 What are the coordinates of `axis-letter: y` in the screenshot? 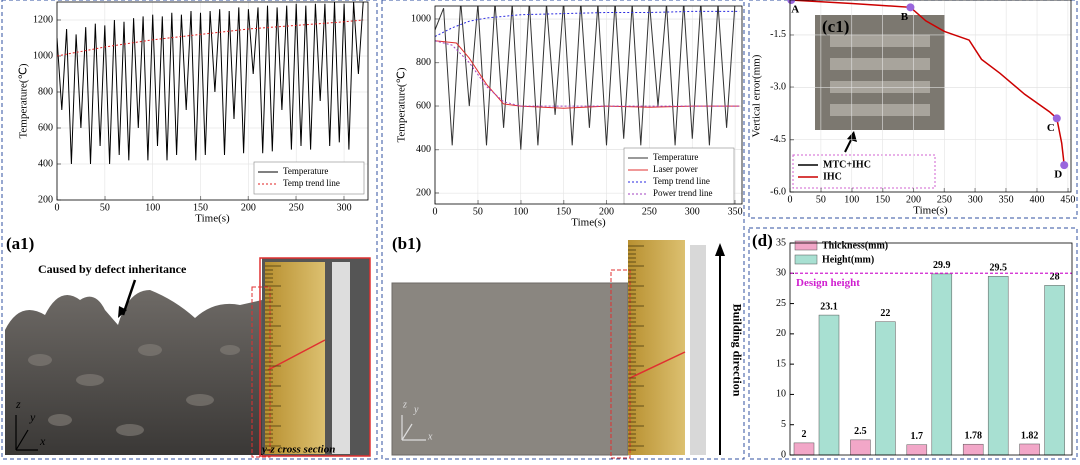 It's located at (416, 409).